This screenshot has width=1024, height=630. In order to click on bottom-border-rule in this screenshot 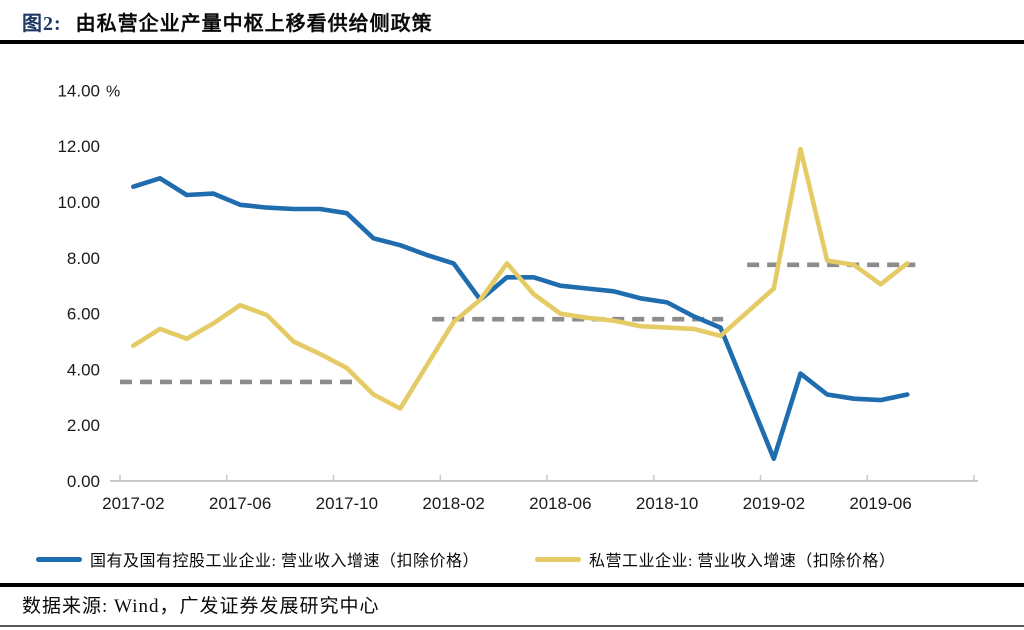, I will do `click(512, 626)`.